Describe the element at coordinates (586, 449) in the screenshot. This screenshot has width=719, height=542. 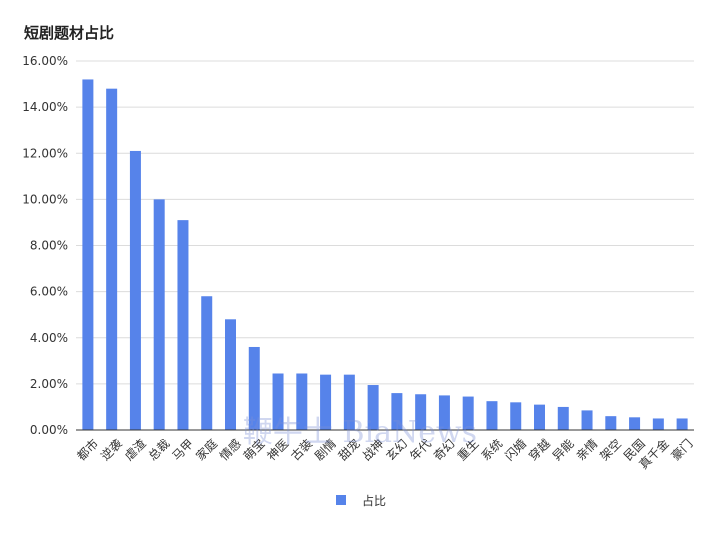
I see `x-tick-label: 亲情` at that location.